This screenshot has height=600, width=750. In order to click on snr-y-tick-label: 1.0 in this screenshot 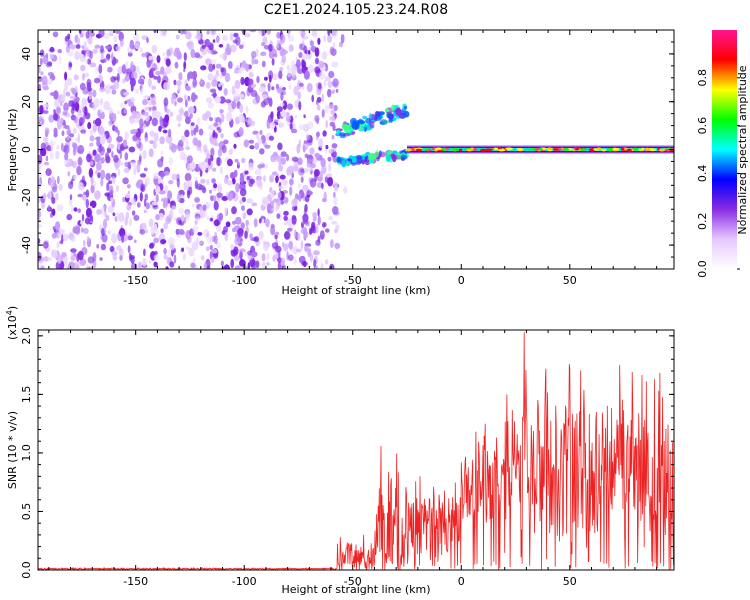, I will do `click(26, 453)`.